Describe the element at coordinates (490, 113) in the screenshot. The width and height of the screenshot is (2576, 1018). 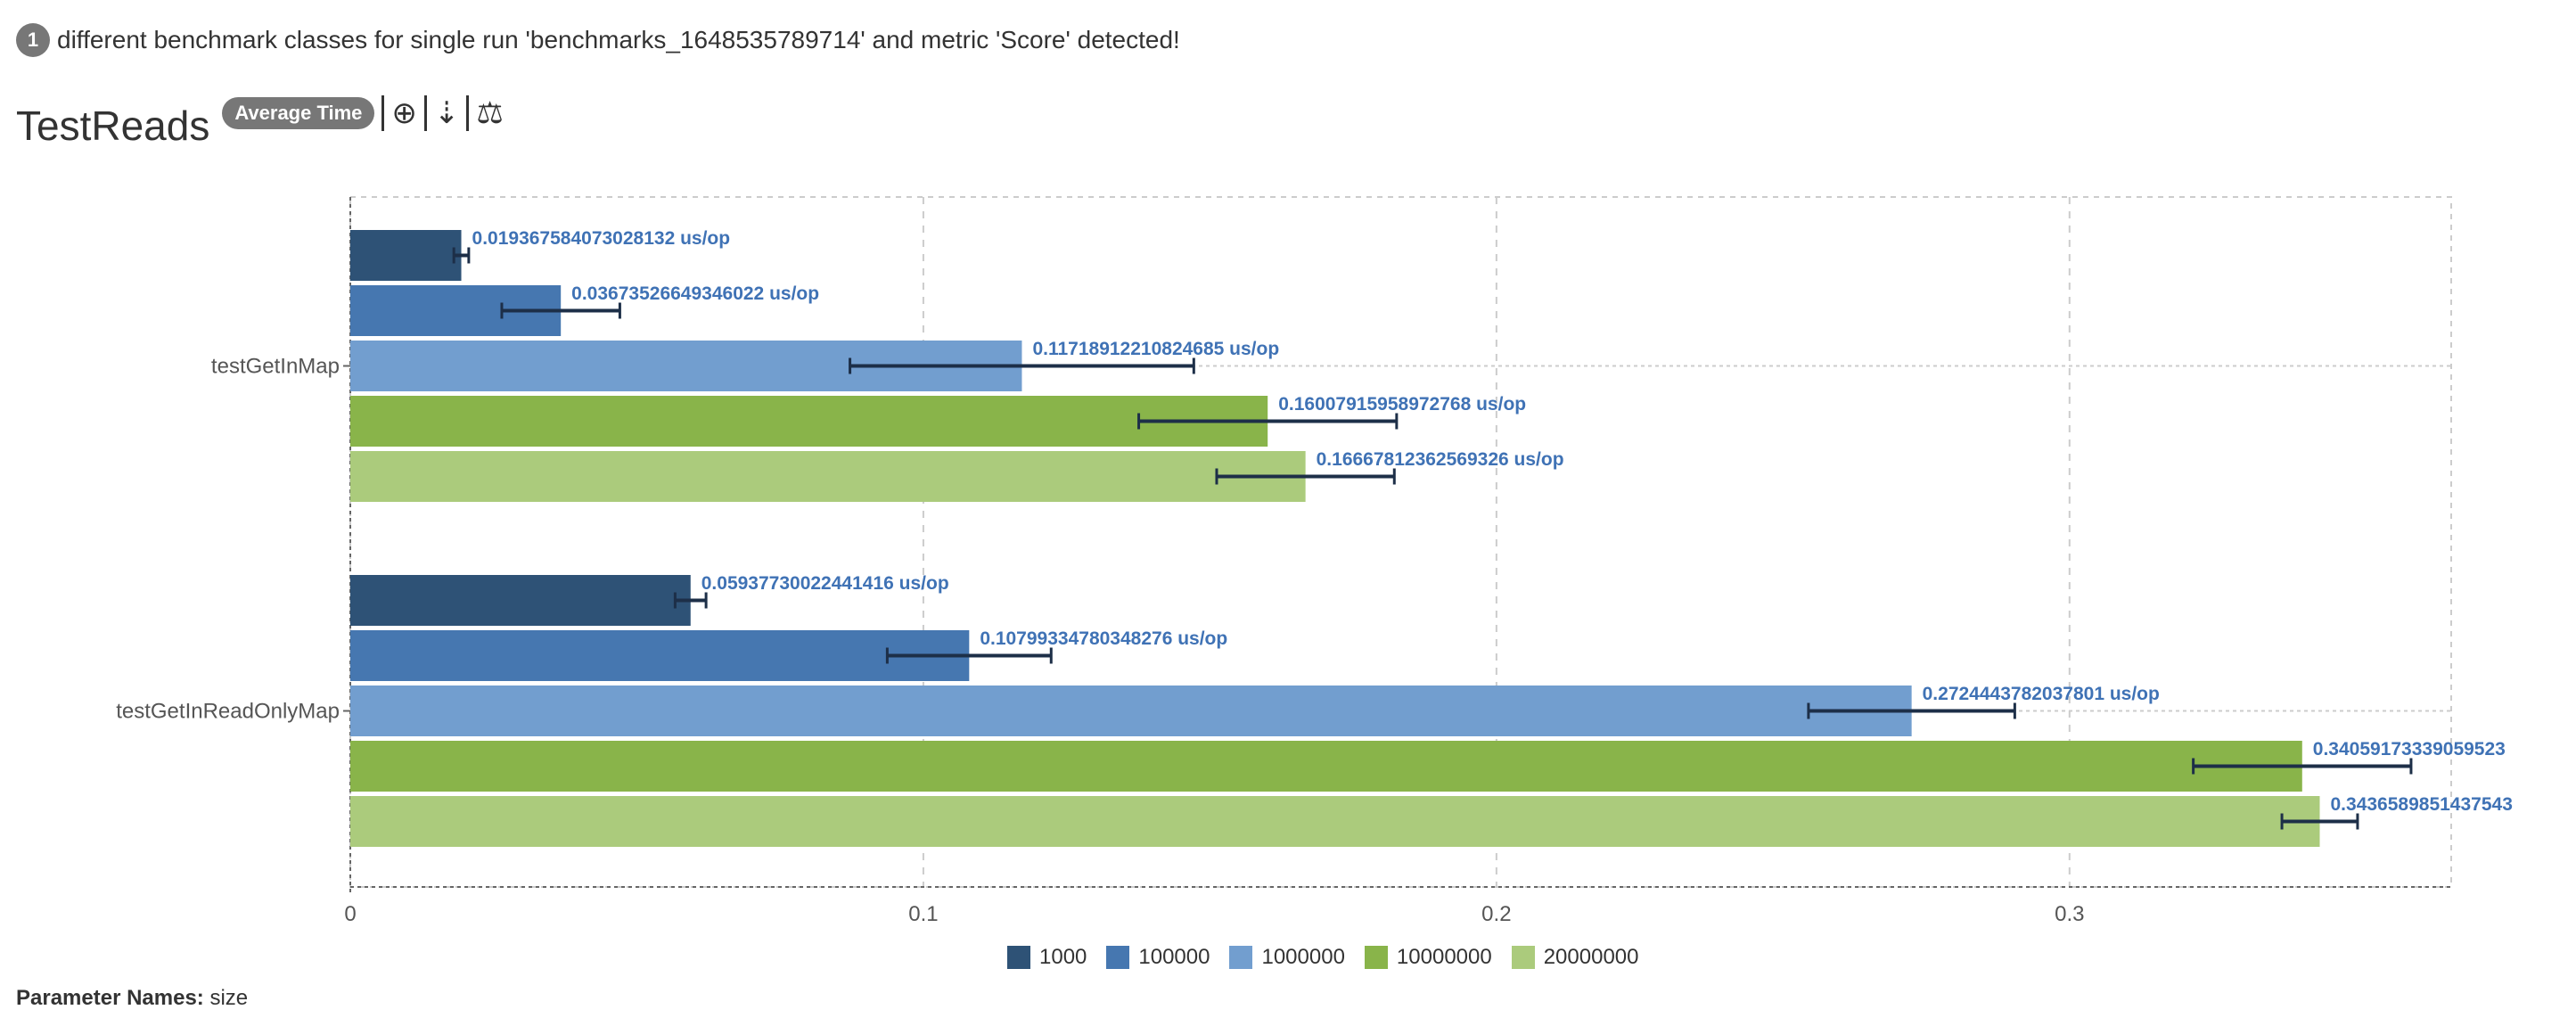
I see `balance-scale-icon: ⚖` at that location.